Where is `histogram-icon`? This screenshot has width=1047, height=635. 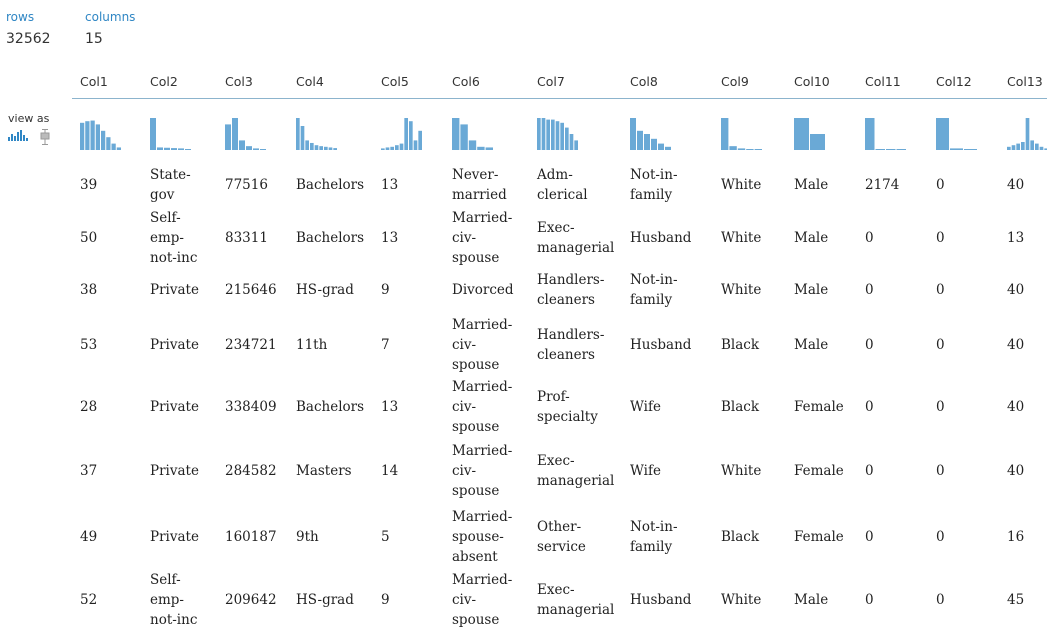 histogram-icon is located at coordinates (18, 135).